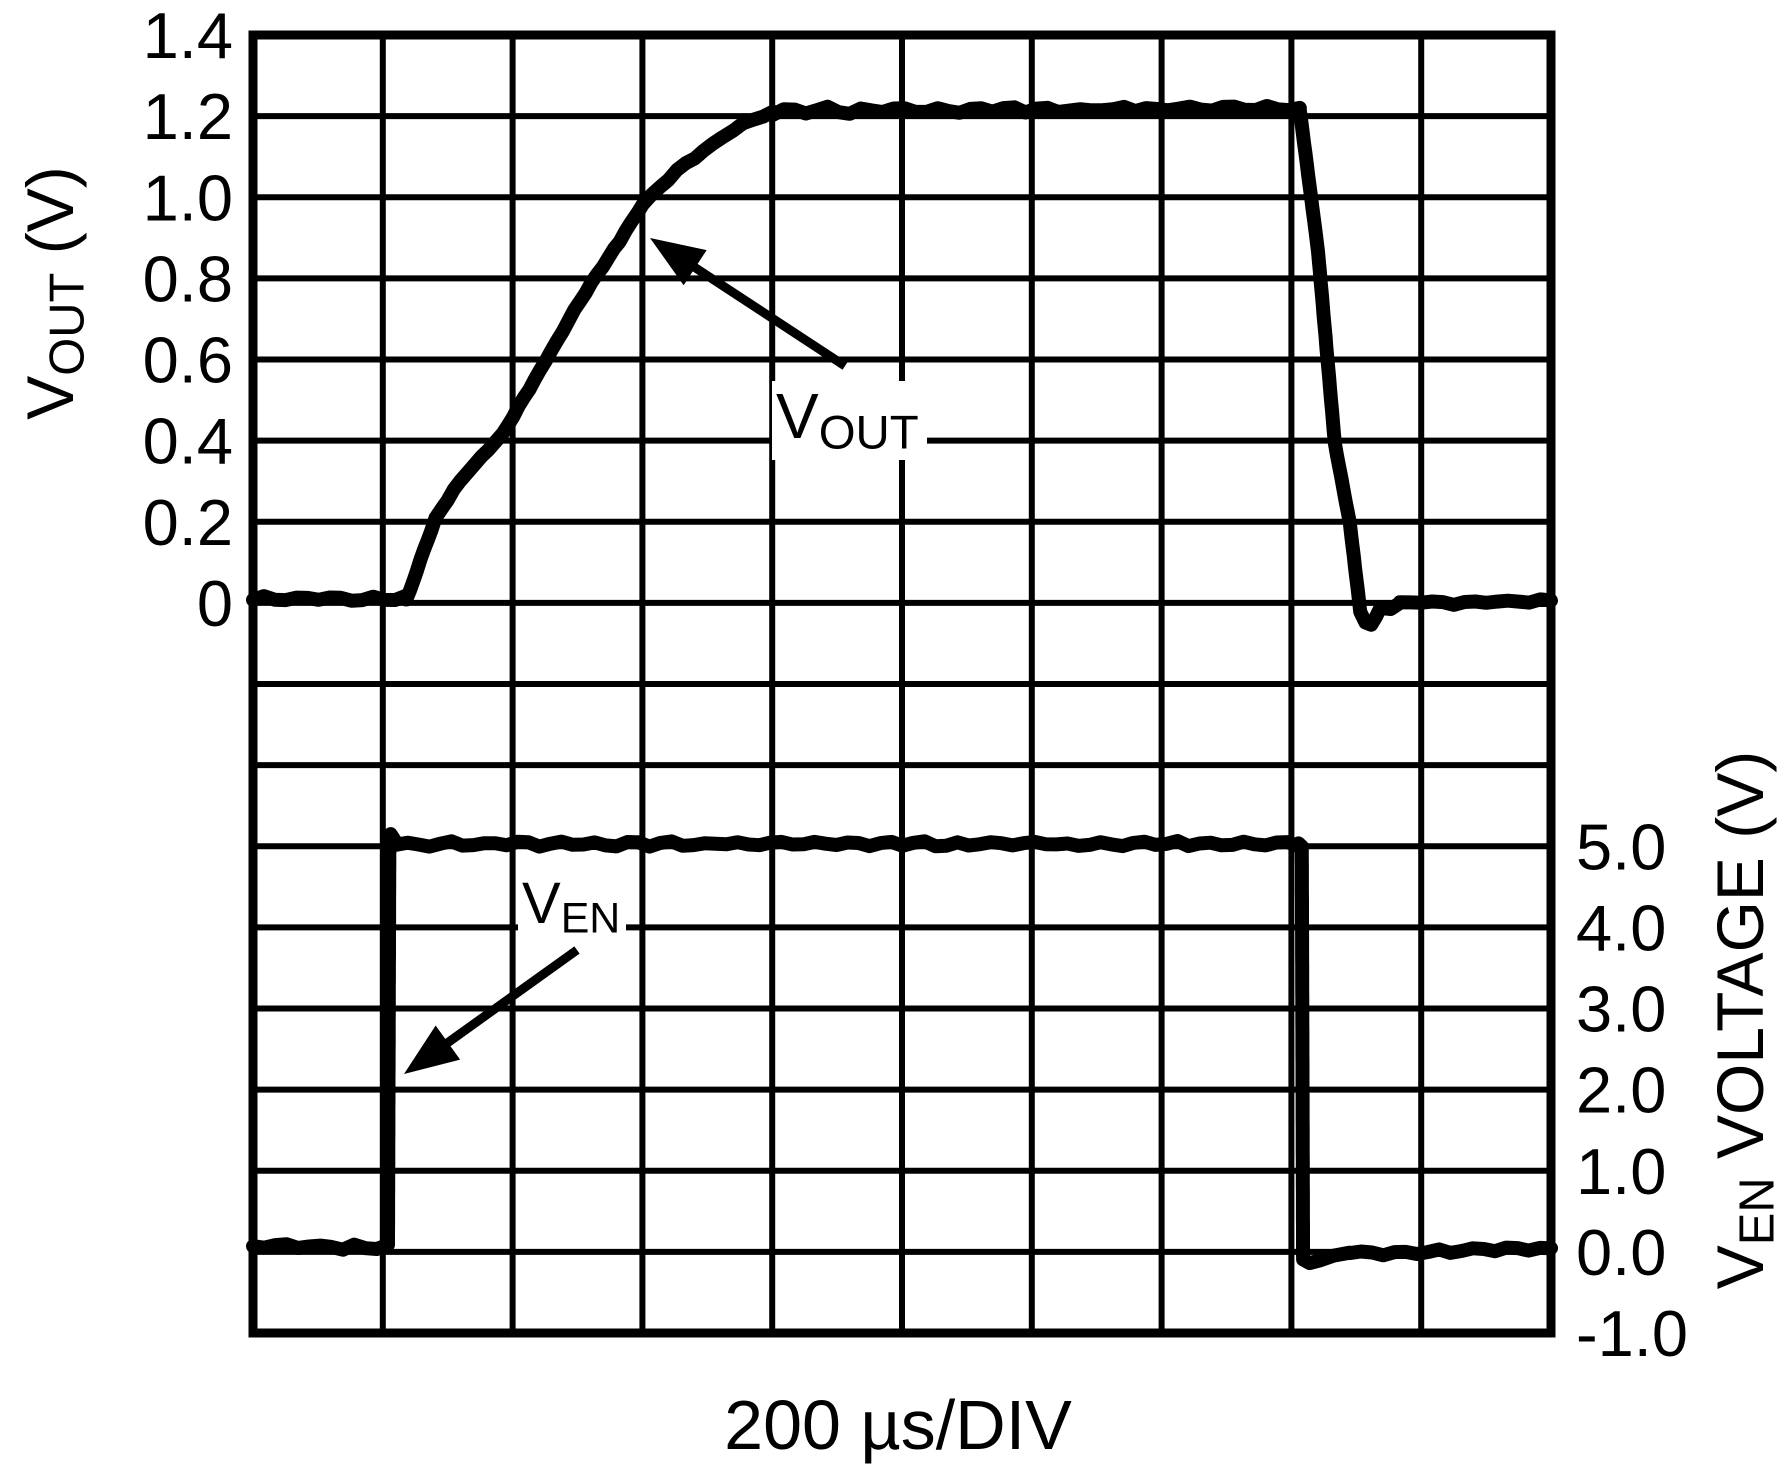  I want to click on left-axis-title-main: V, so click(50, 397).